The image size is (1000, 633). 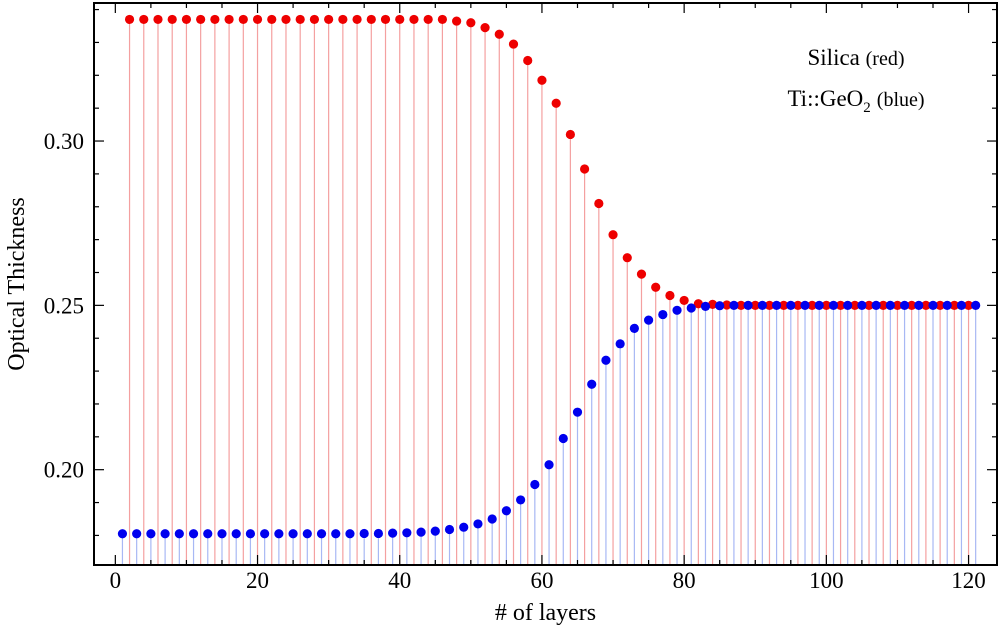 I want to click on x-tick-label-40: 40, so click(x=399, y=580).